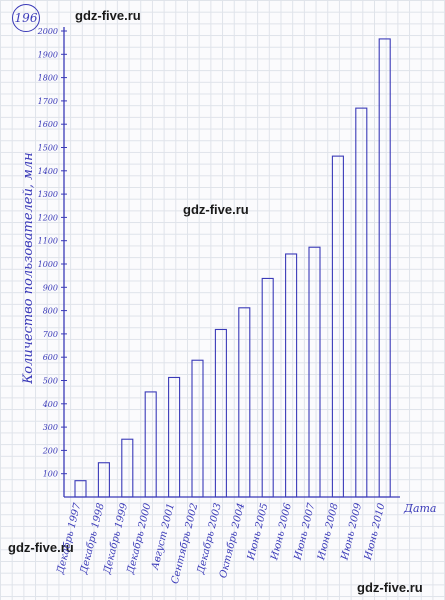 The image size is (445, 600). Describe the element at coordinates (116, 538) in the screenshot. I see `x-tick-label: Декабрь 1999` at that location.